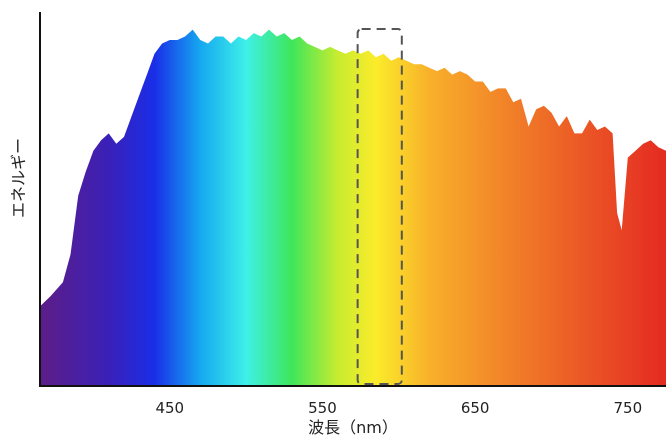 The image size is (666, 438). Describe the element at coordinates (475, 408) in the screenshot. I see `x-tick-label: 650` at that location.